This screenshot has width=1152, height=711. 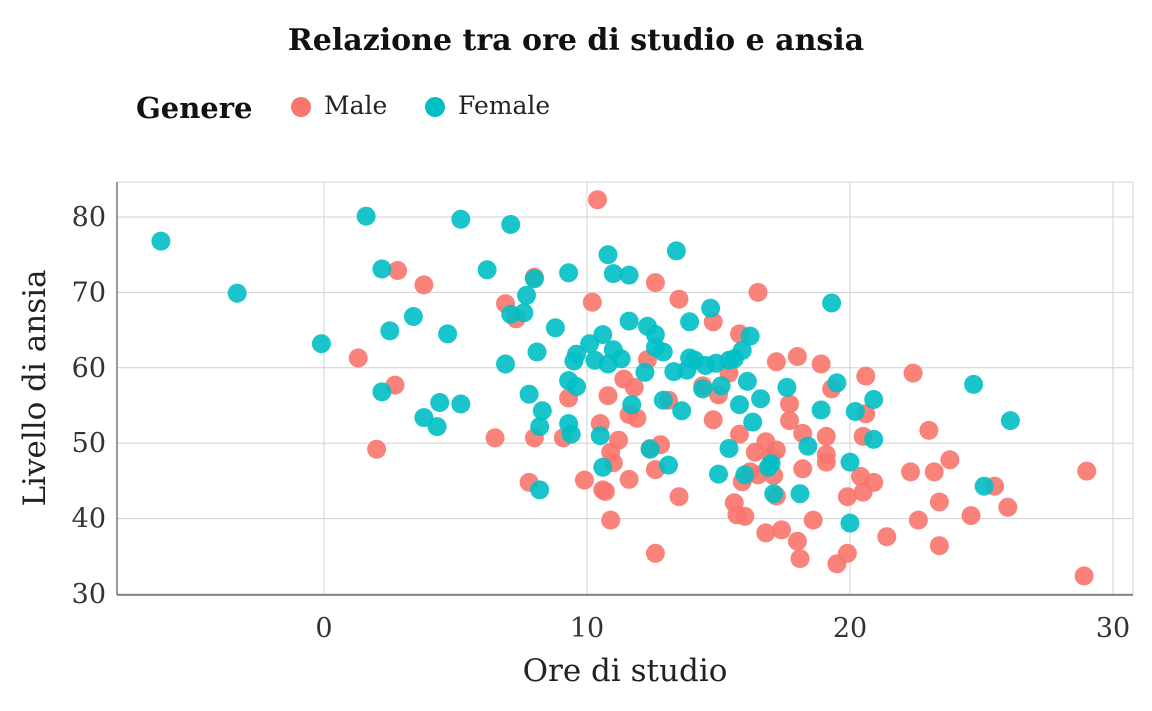 I want to click on y-tick-label-70: 70, so click(x=89, y=292).